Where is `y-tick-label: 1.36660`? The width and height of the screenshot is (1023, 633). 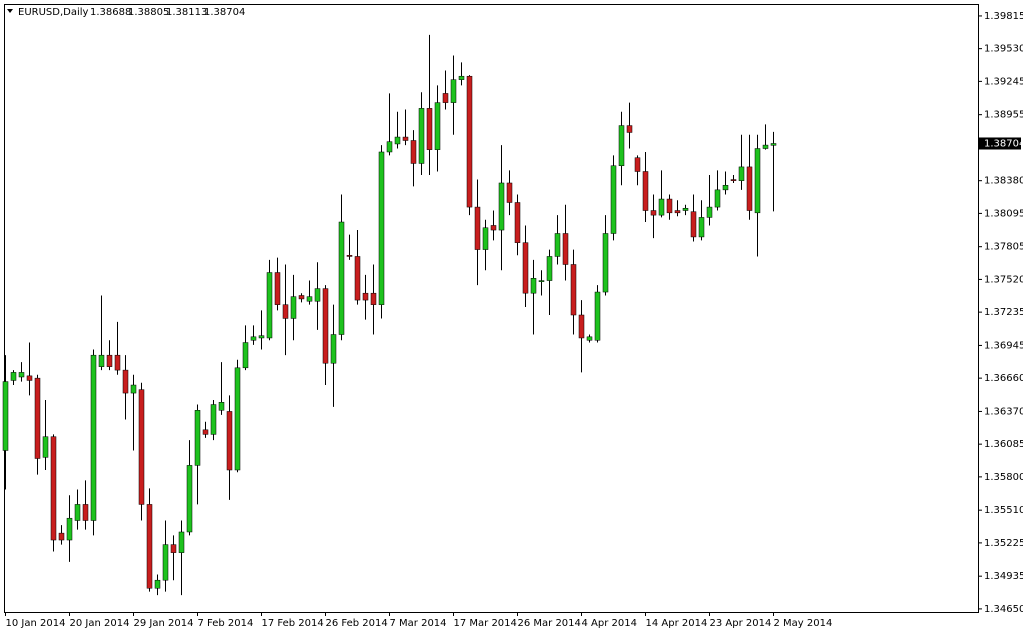
y-tick-label: 1.36660 is located at coordinates (1003, 378).